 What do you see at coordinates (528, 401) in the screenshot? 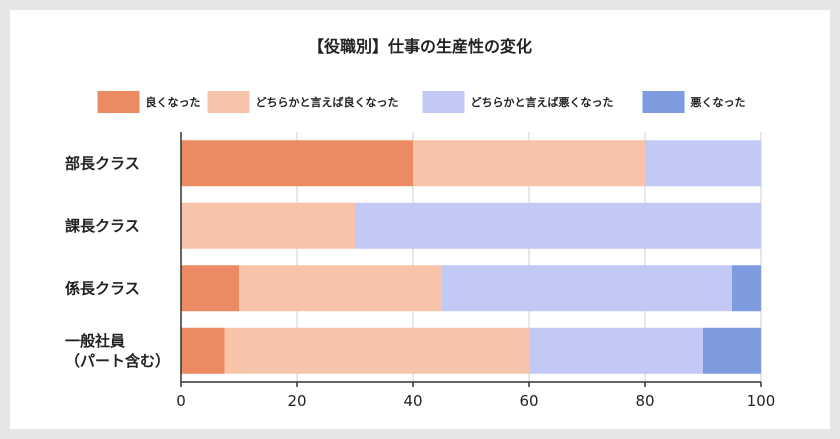
I see `x-tick-label-60: 60` at bounding box center [528, 401].